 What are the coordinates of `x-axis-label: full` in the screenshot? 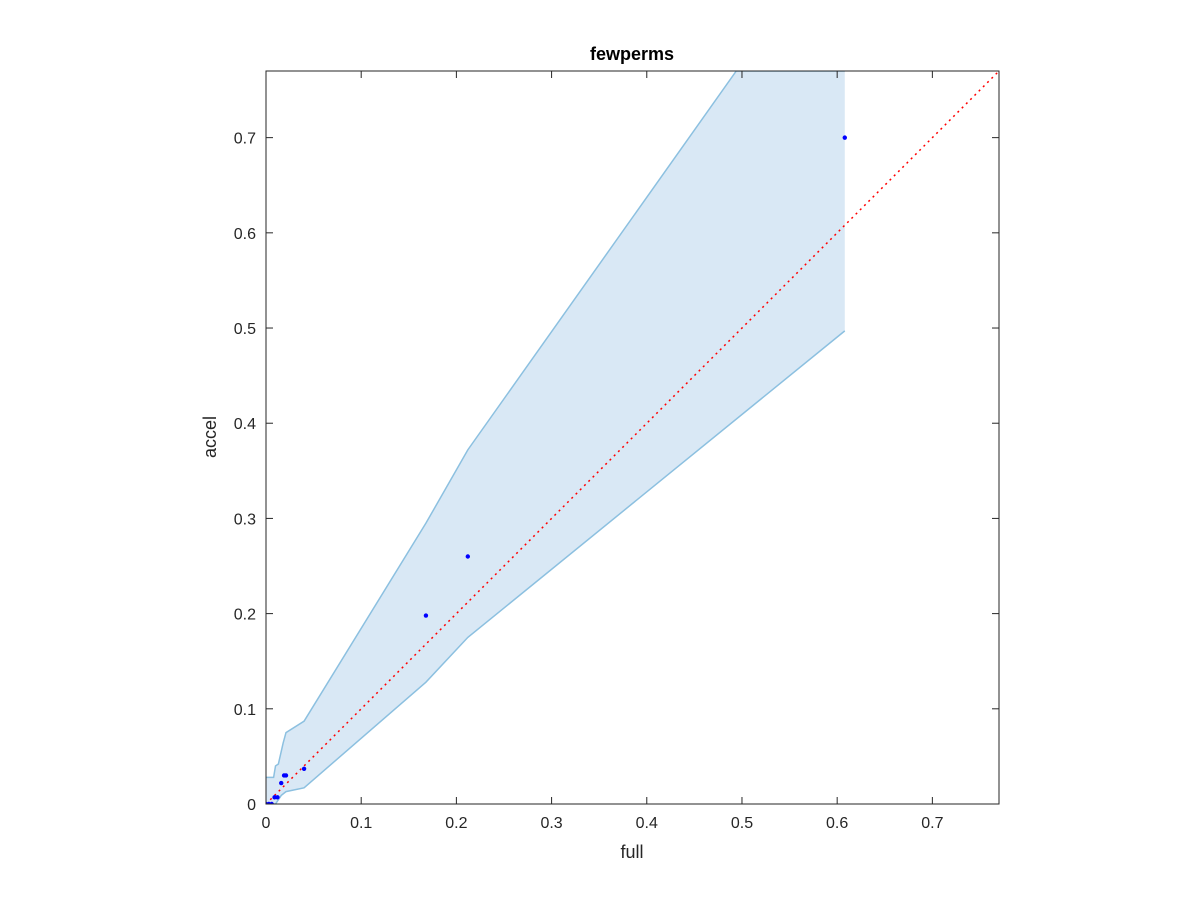 It's located at (631, 852).